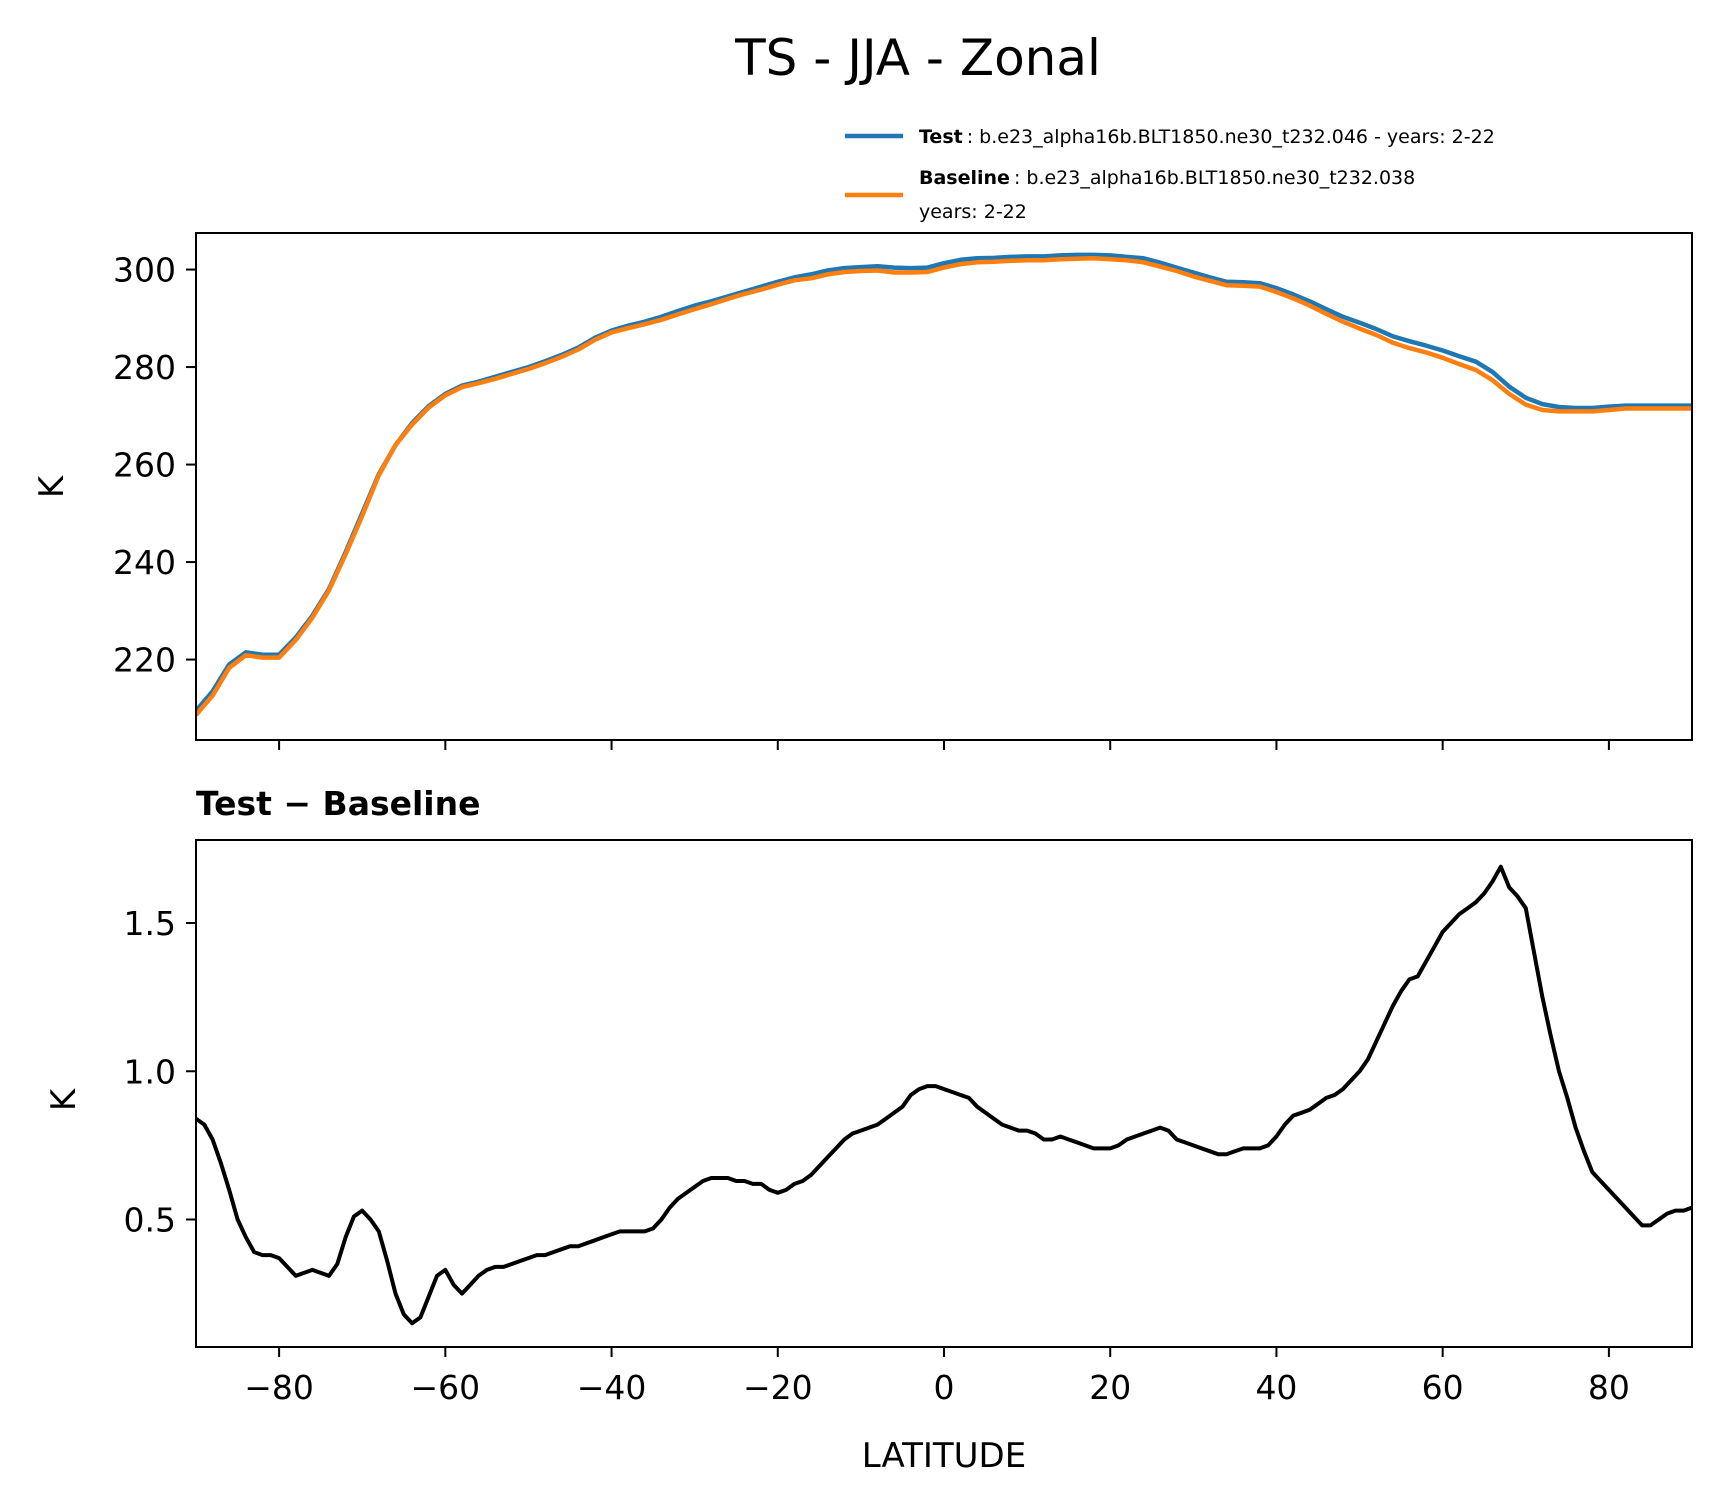 Image resolution: width=1713 pixels, height=1496 pixels. Describe the element at coordinates (52, 486) in the screenshot. I see `top-y-axis-label: K` at that location.